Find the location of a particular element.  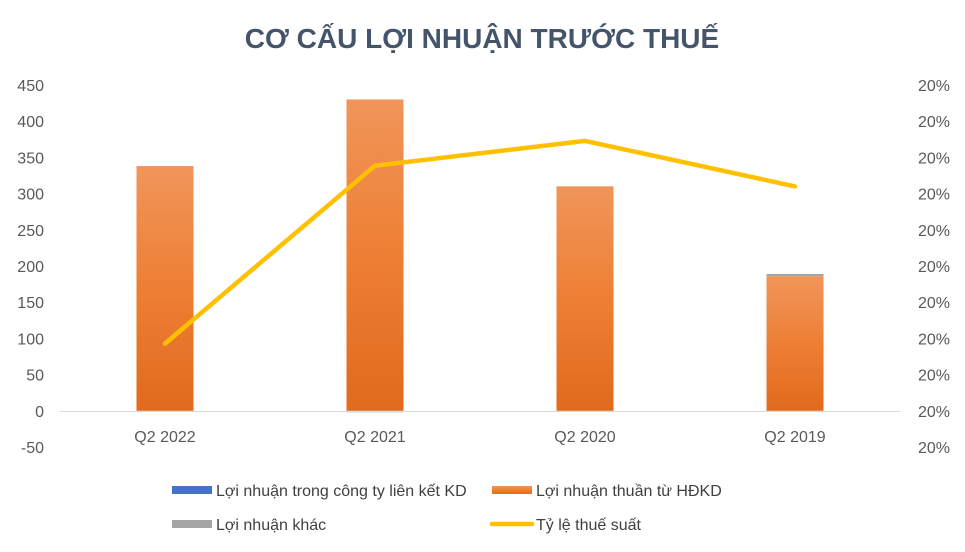

legend-label: Tỷ lệ thuế suất is located at coordinates (589, 525).